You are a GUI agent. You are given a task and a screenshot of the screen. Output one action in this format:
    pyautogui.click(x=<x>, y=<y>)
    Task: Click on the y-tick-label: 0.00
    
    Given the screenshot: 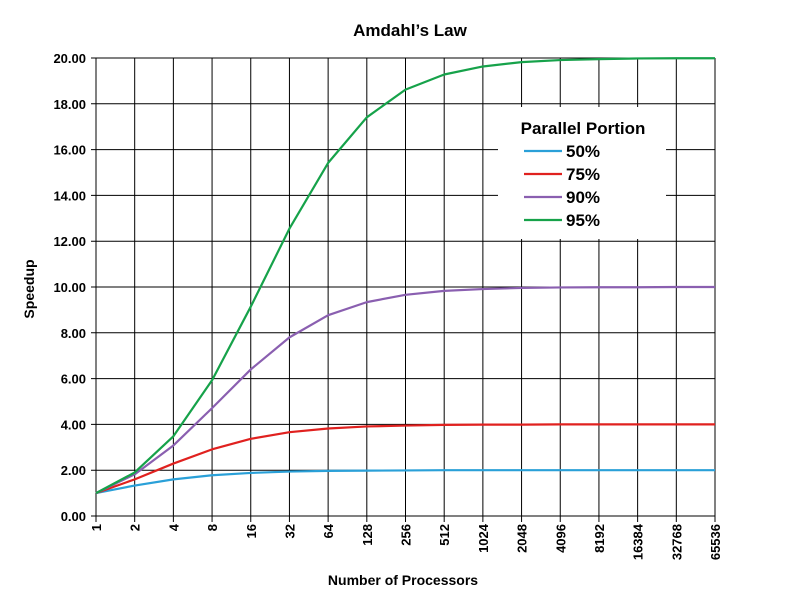 What is the action you would take?
    pyautogui.click(x=73, y=516)
    